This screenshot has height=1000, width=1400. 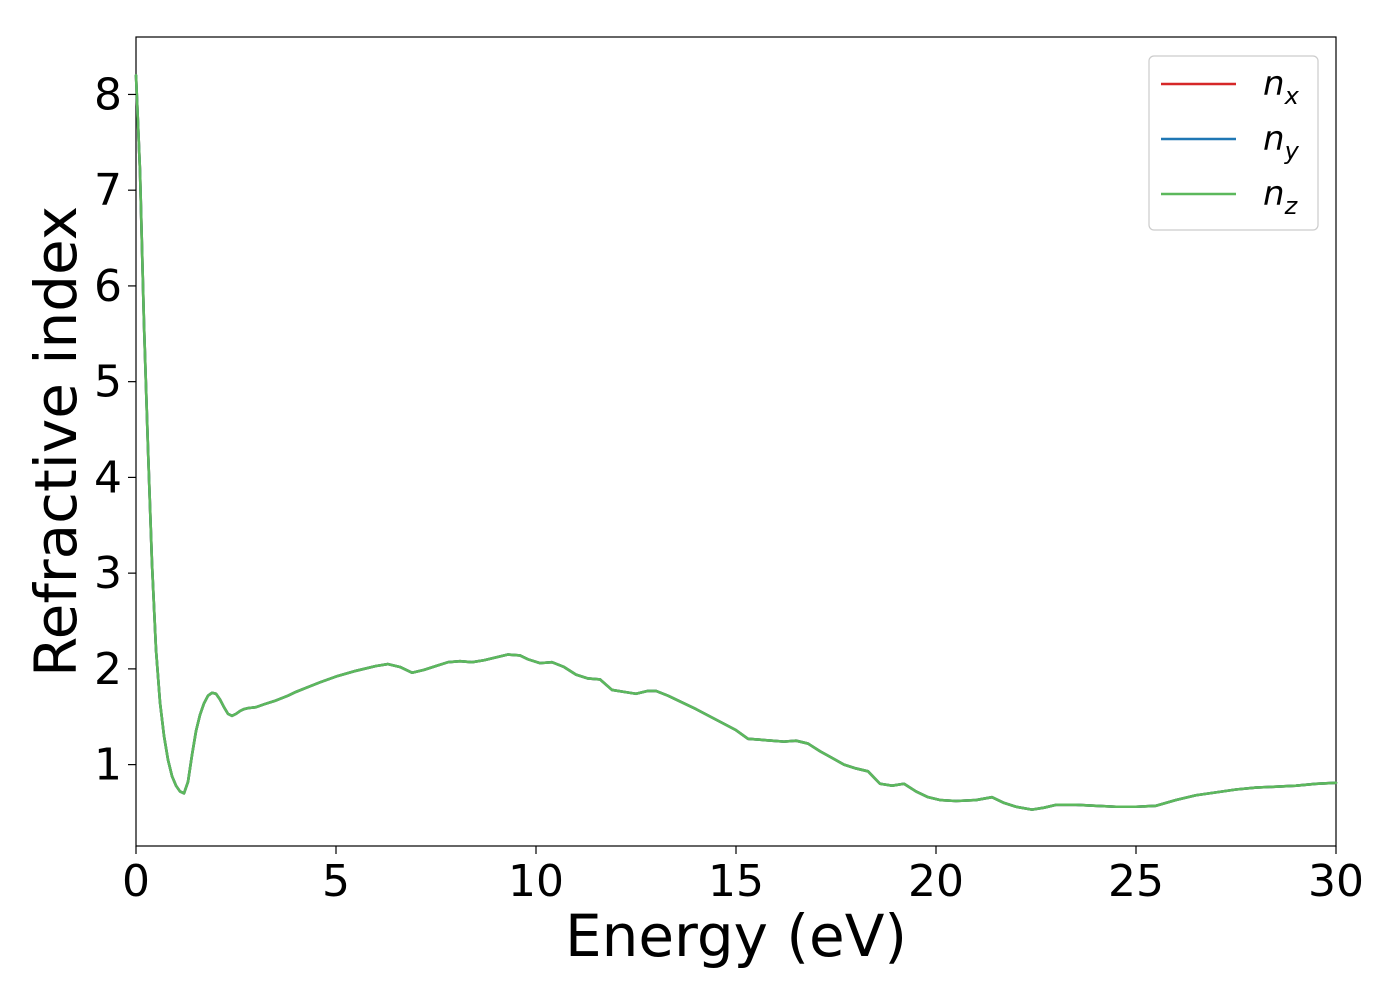 What do you see at coordinates (108, 286) in the screenshot?
I see `y-tick-label: 6` at bounding box center [108, 286].